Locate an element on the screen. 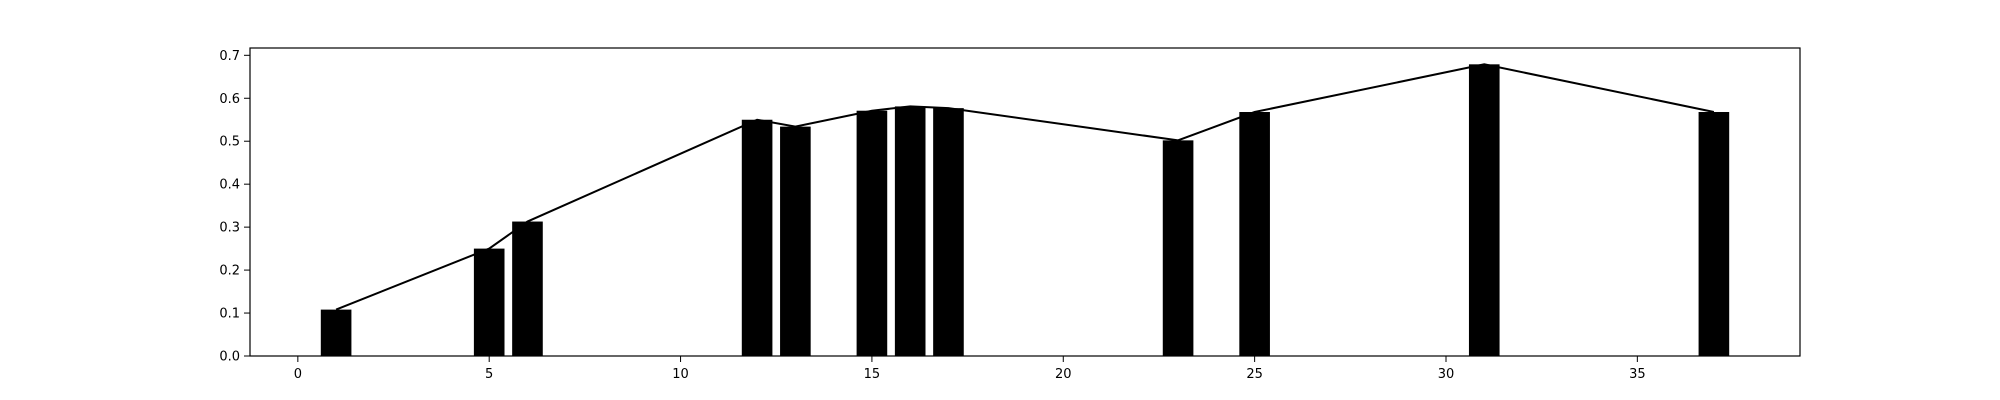 This screenshot has height=400, width=2000. y-axis: 0.0 0.1 0.2 0.3 0.4 0.5 0.6 0.7 is located at coordinates (234, 207).